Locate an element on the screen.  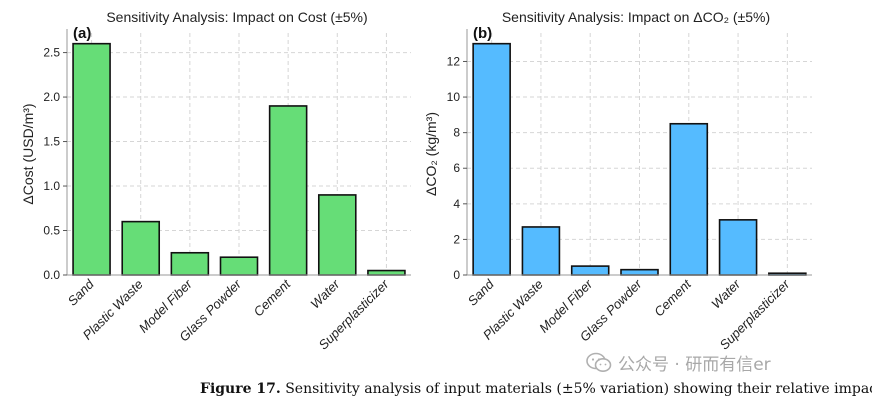
watermark: 公众号 · 研而有信er is located at coordinates (678, 362).